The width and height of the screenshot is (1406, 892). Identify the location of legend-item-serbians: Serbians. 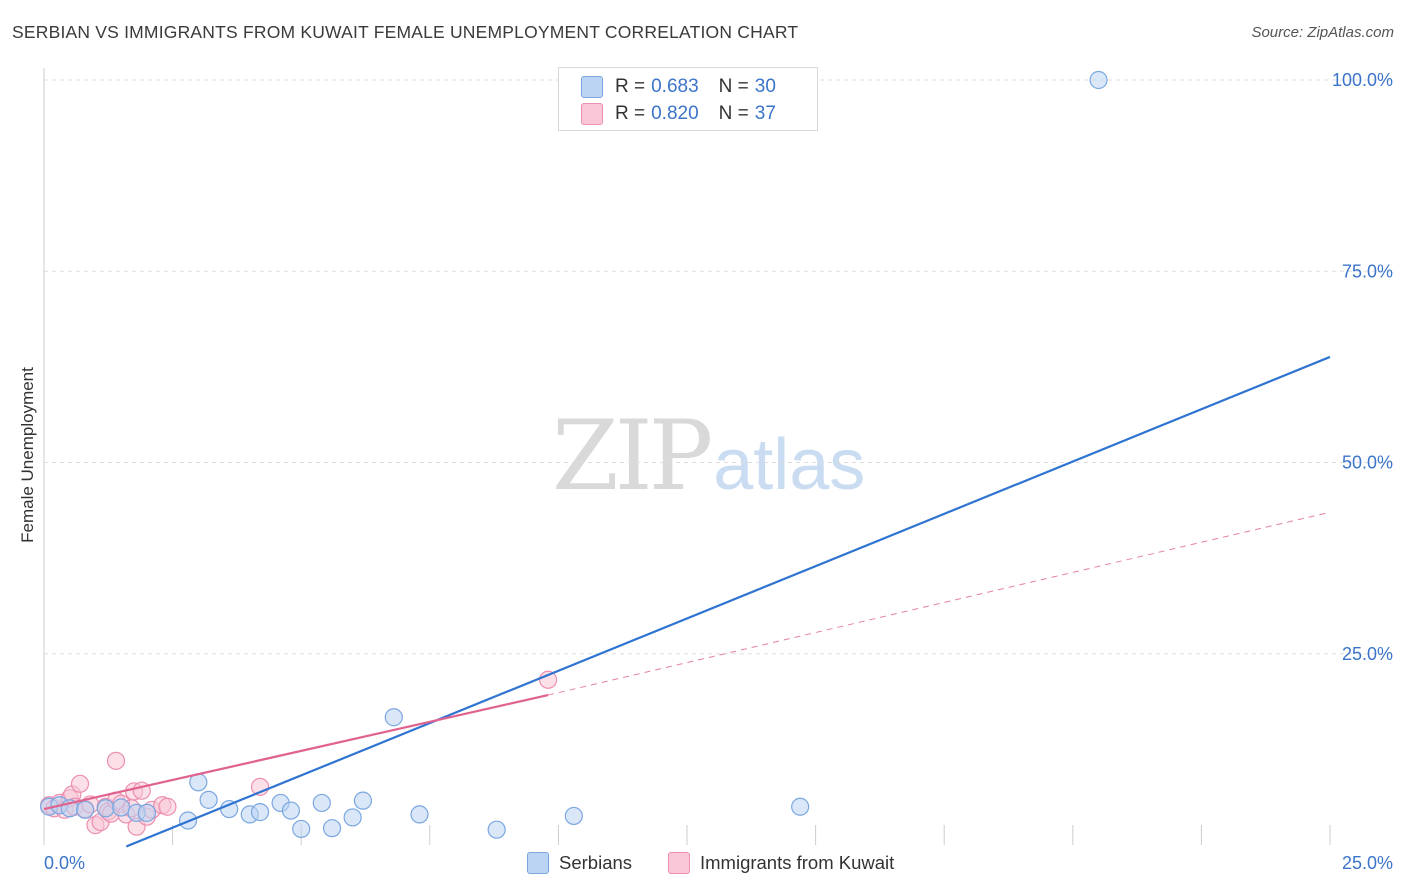
(579, 863).